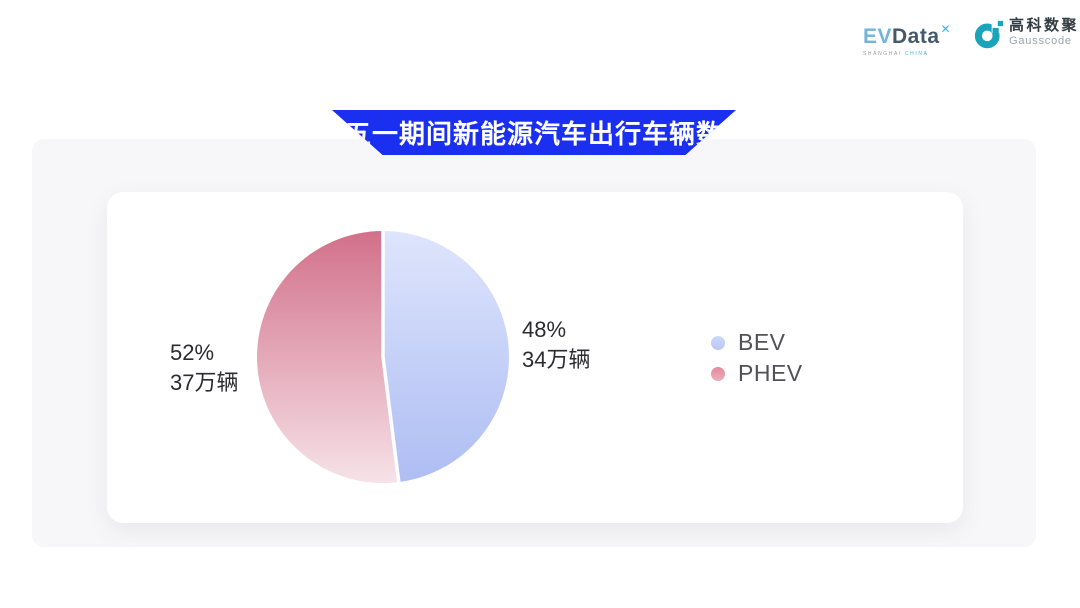 This screenshot has width=1080, height=608. I want to click on evdata-caption-china: CHINA, so click(916, 54).